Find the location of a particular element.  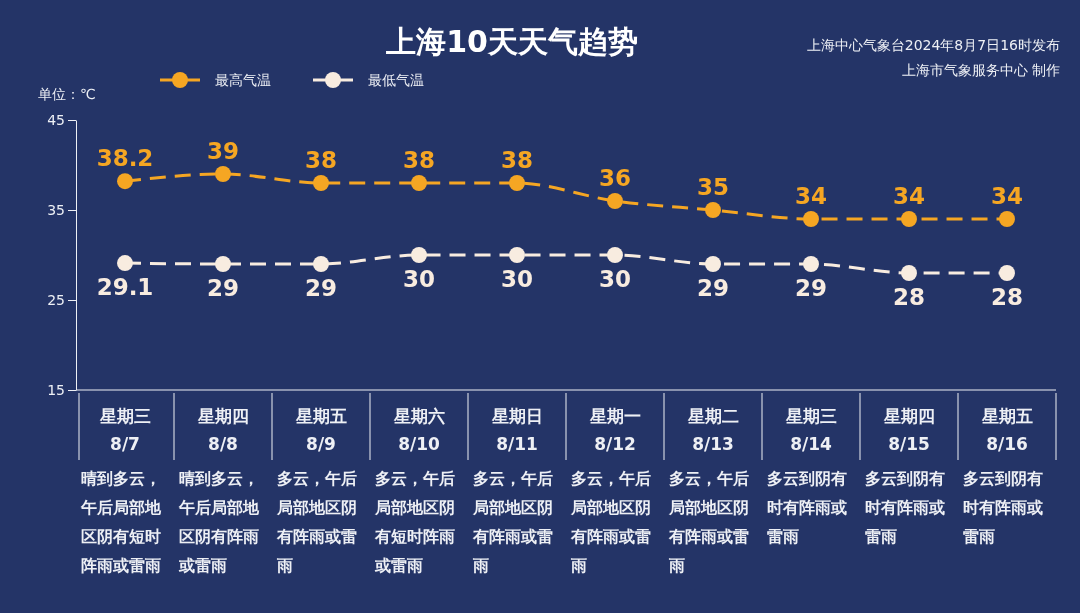

x-tick-label: 星期四 8/8 is located at coordinates (222, 430).